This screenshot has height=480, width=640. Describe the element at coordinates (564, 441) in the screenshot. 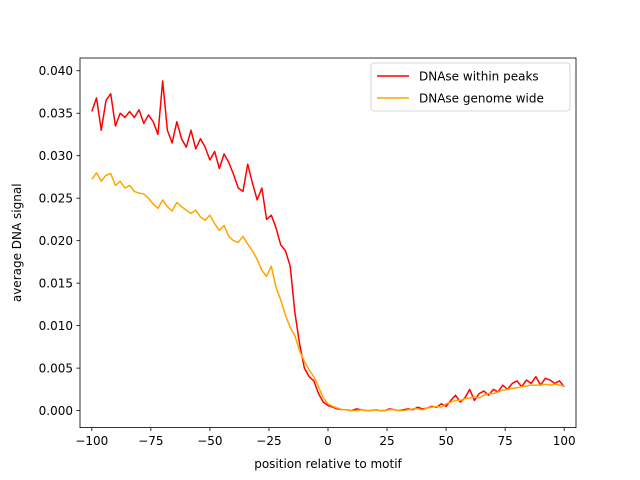

I see `x-tick-label: 100` at that location.